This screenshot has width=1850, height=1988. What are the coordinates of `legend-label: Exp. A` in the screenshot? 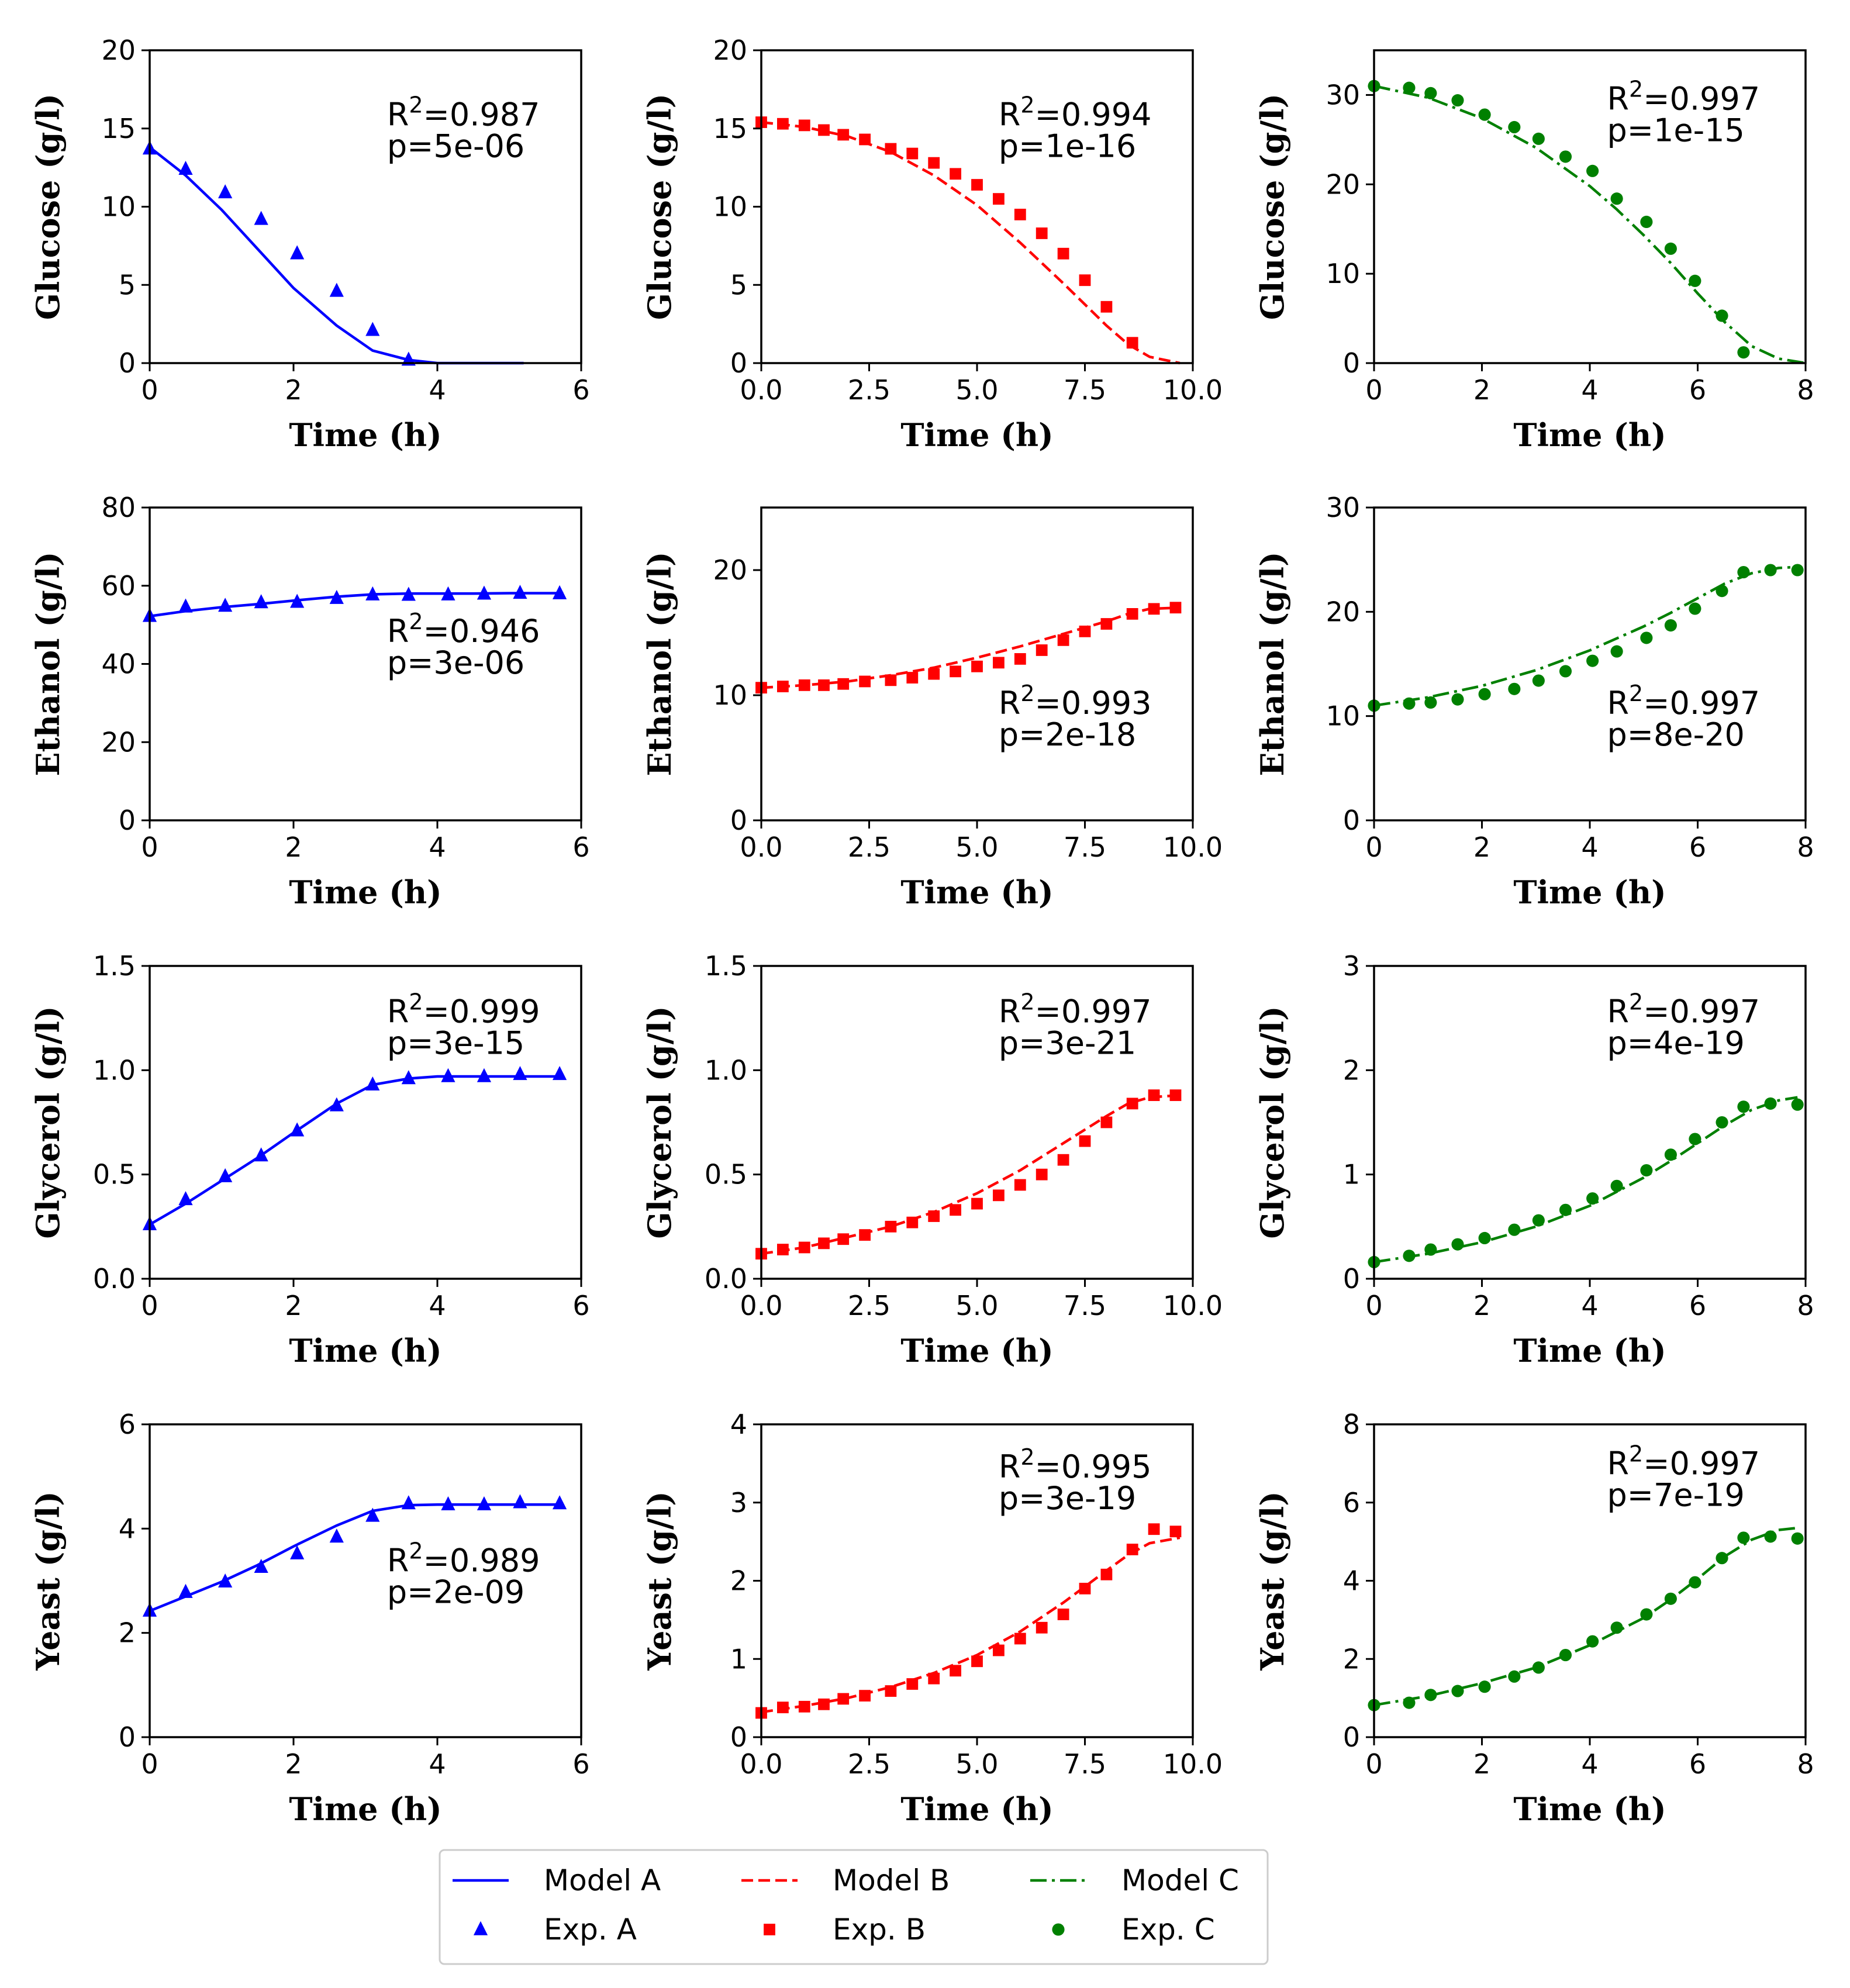 It's located at (590, 1929).